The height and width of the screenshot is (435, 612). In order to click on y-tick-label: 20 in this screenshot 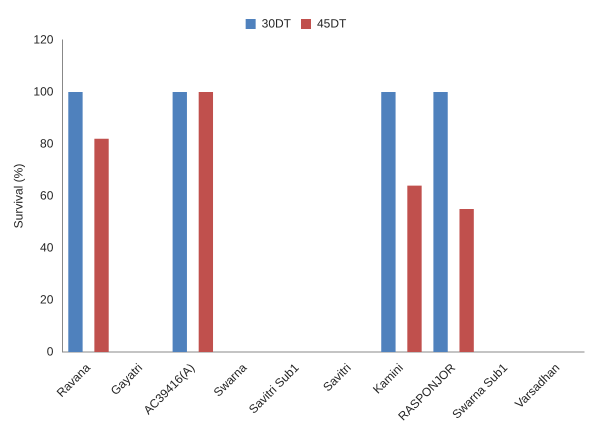, I will do `click(47, 299)`.